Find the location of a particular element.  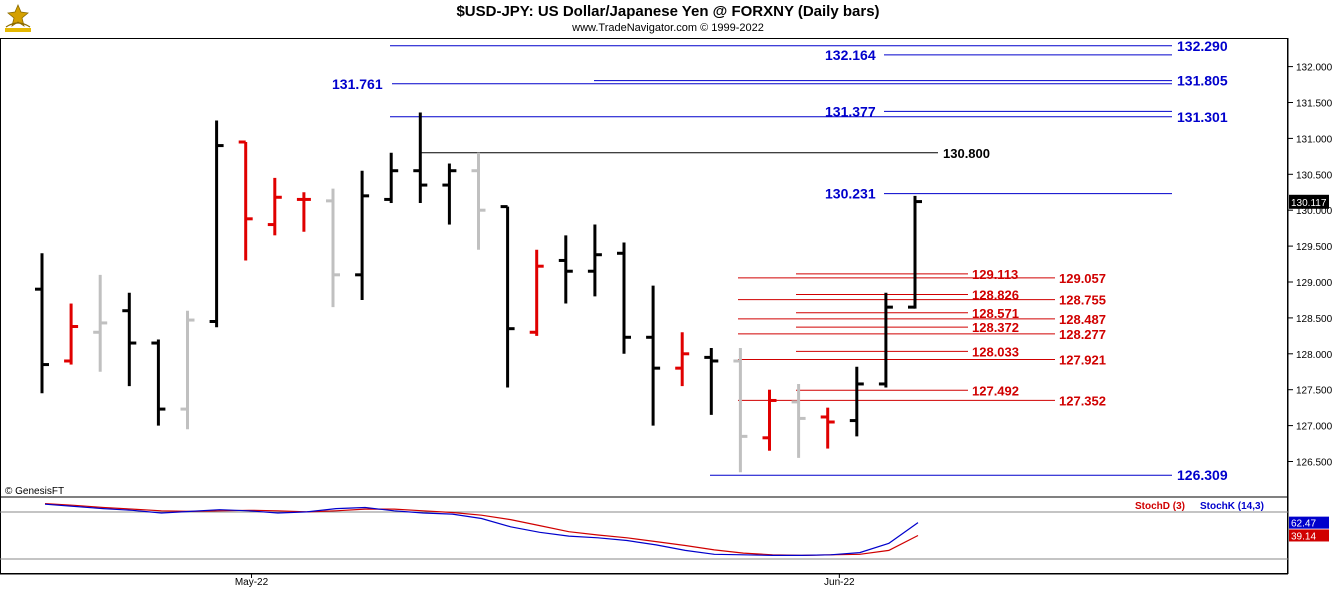

level-label: 128.487 is located at coordinates (1082, 319).